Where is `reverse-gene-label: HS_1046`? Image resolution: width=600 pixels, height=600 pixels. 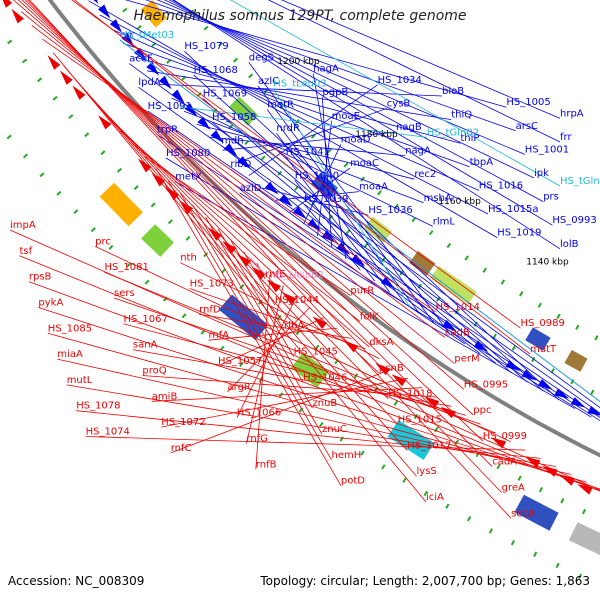 reverse-gene-label: HS_1046 is located at coordinates (325, 377).